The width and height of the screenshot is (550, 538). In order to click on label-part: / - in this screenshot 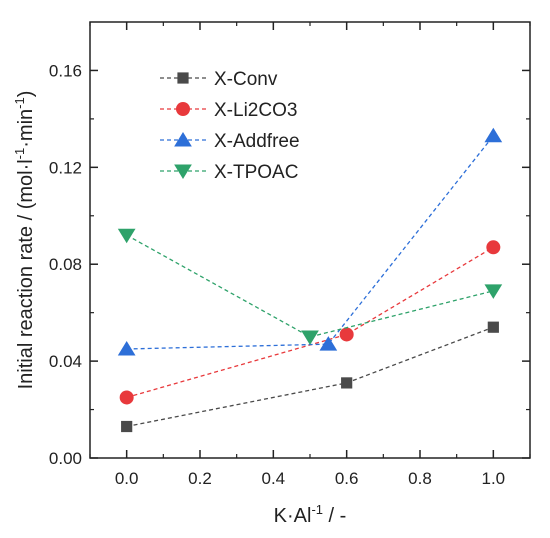, I will do `click(334, 516)`.